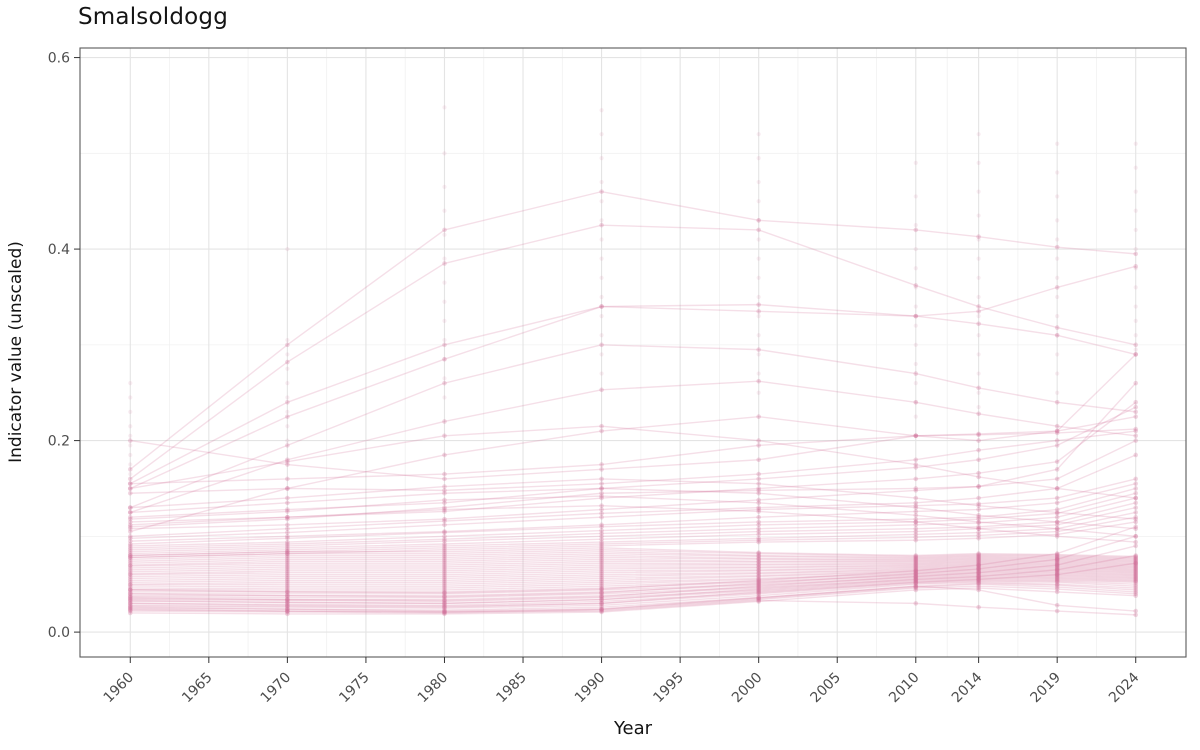 This screenshot has width=1200, height=750. I want to click on y-axis-title: Indicator value (unscaled), so click(16, 352).